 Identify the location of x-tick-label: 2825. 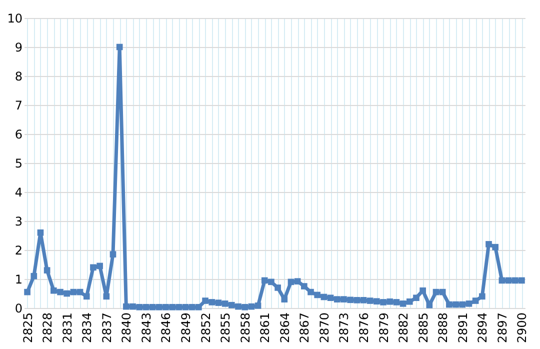
(27, 328).